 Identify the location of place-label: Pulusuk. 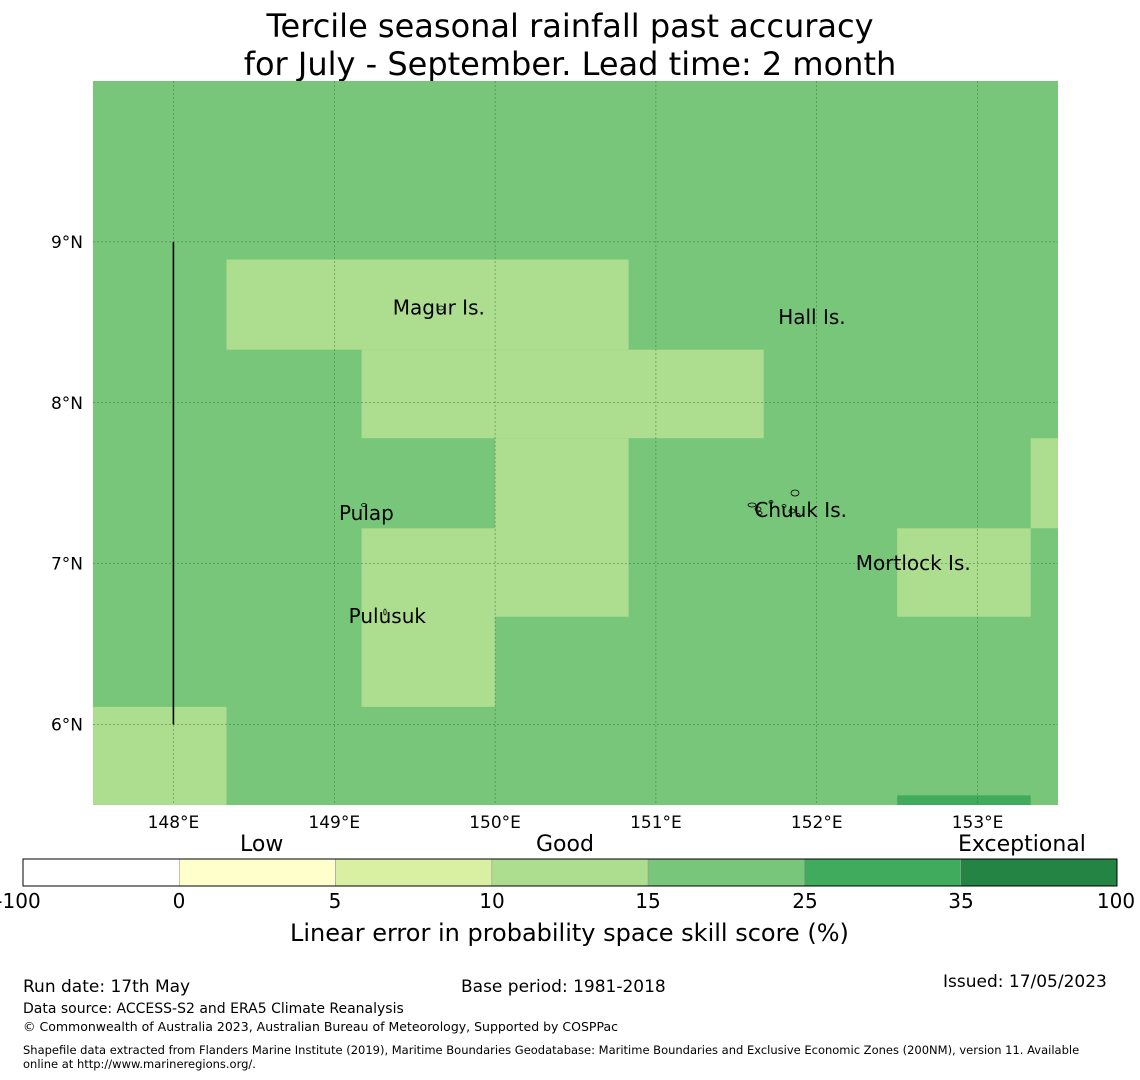
(388, 616).